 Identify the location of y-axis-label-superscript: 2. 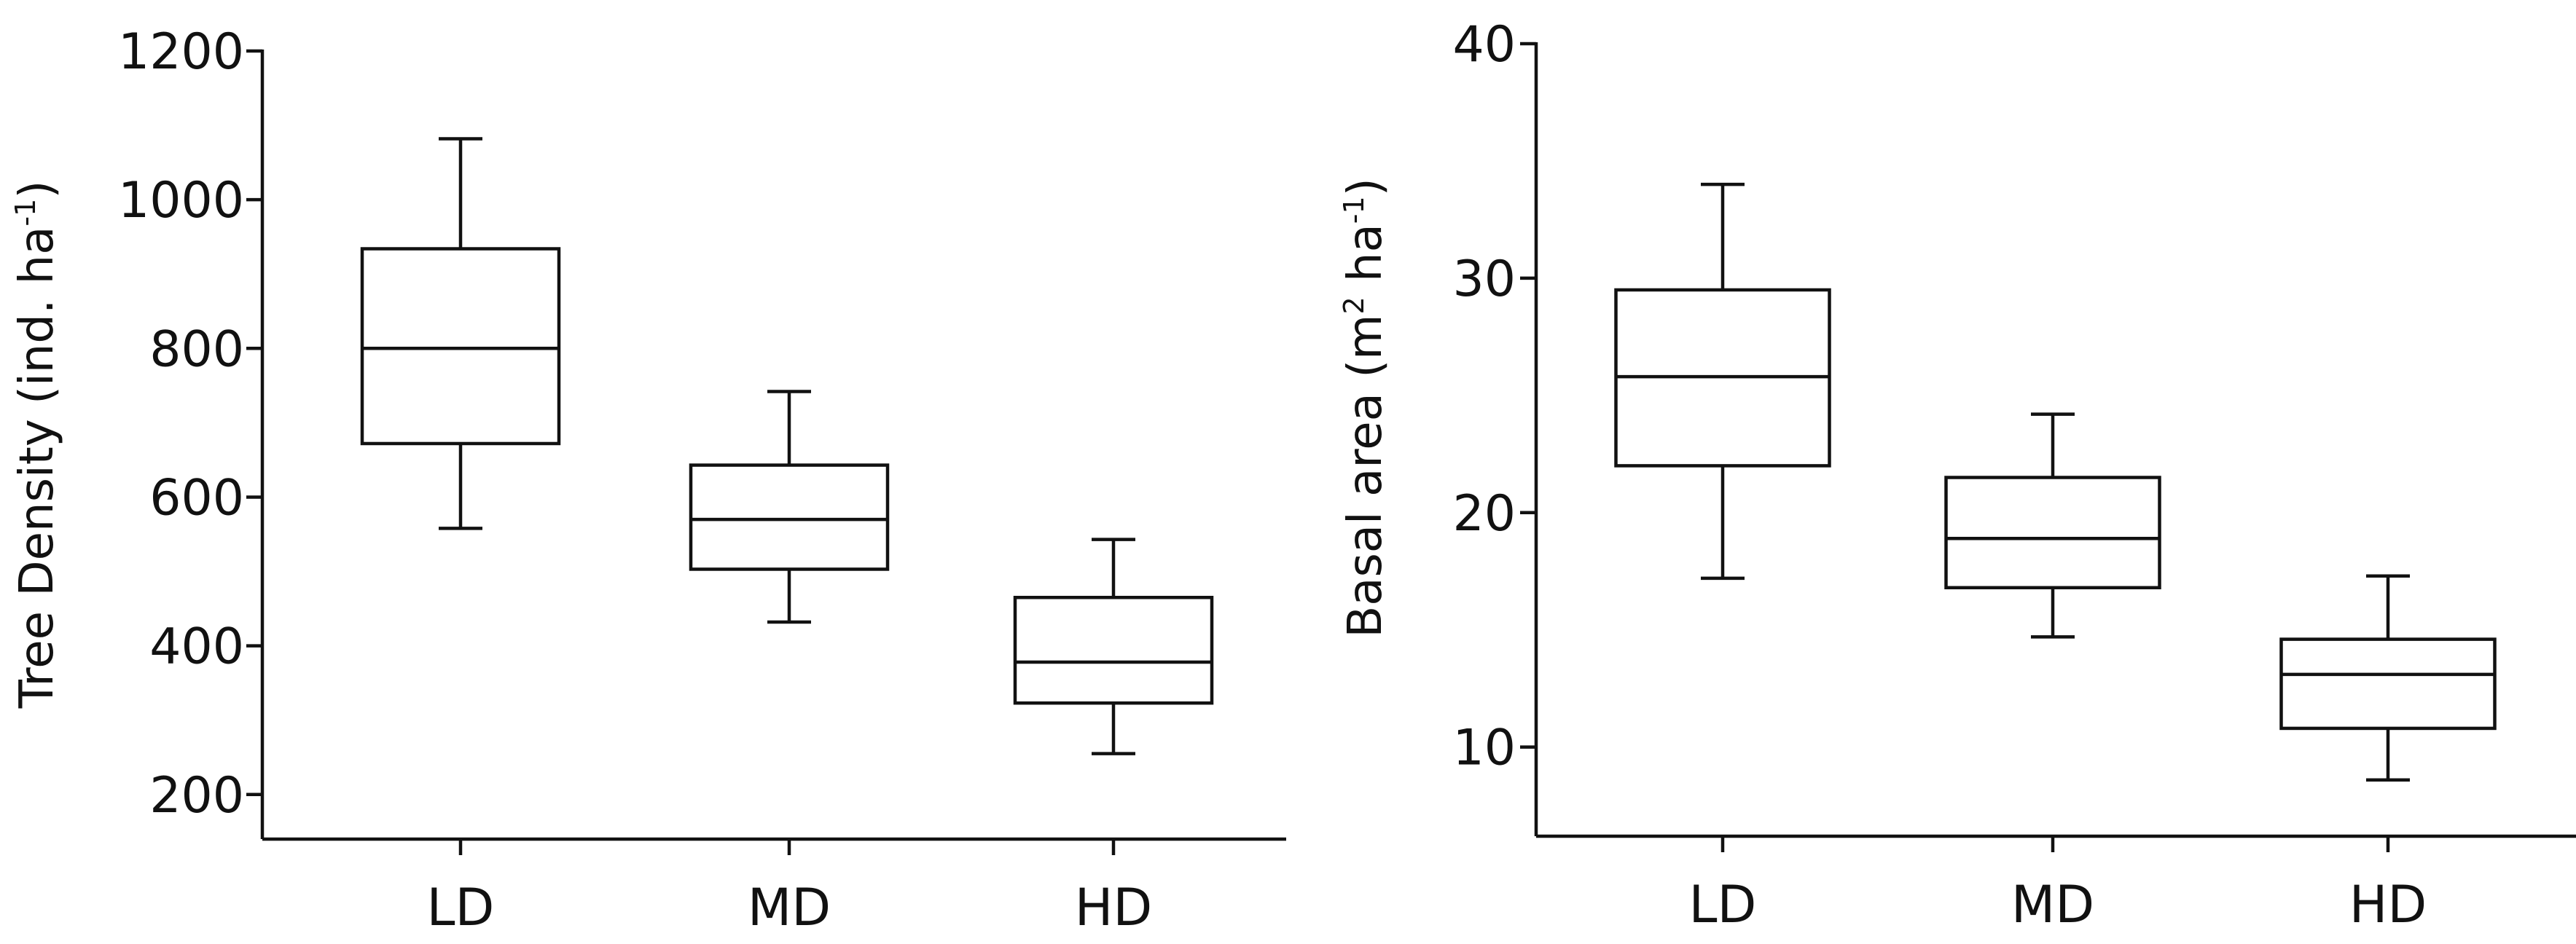
(1354, 305).